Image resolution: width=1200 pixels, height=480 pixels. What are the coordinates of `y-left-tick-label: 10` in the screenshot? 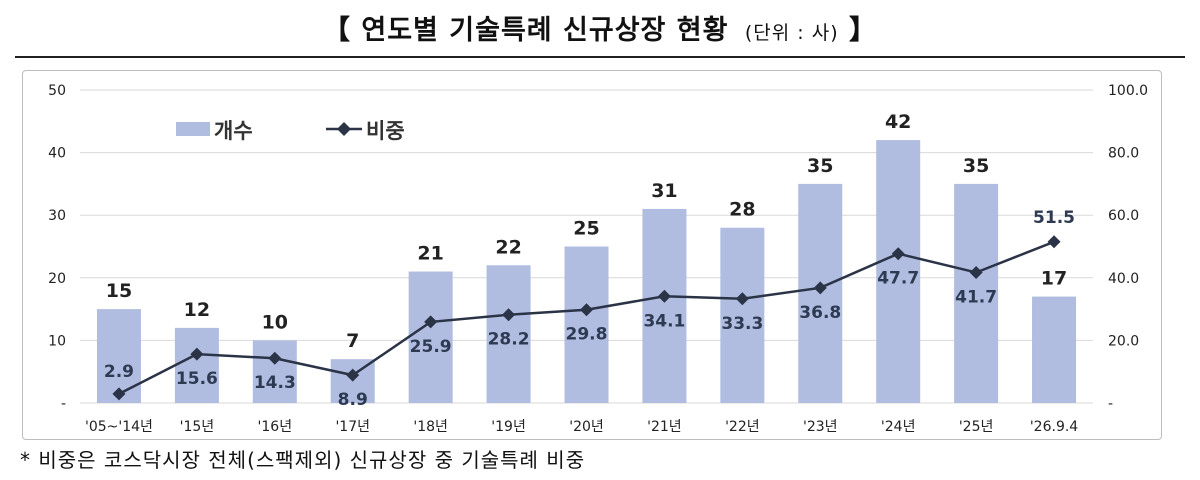 It's located at (57, 341).